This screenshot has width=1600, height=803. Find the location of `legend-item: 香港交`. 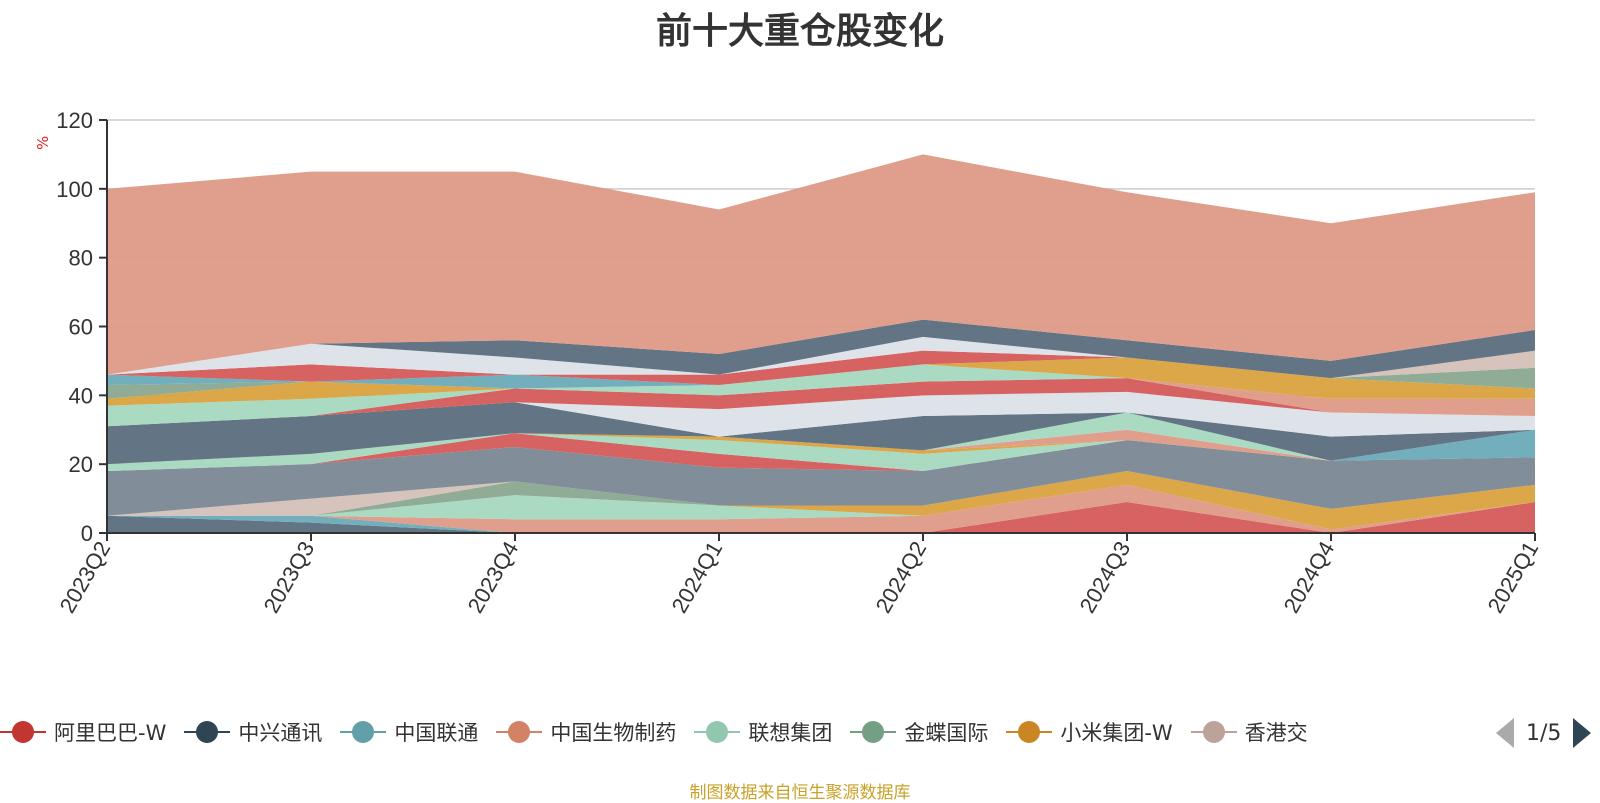

legend-item: 香港交 is located at coordinates (1249, 732).